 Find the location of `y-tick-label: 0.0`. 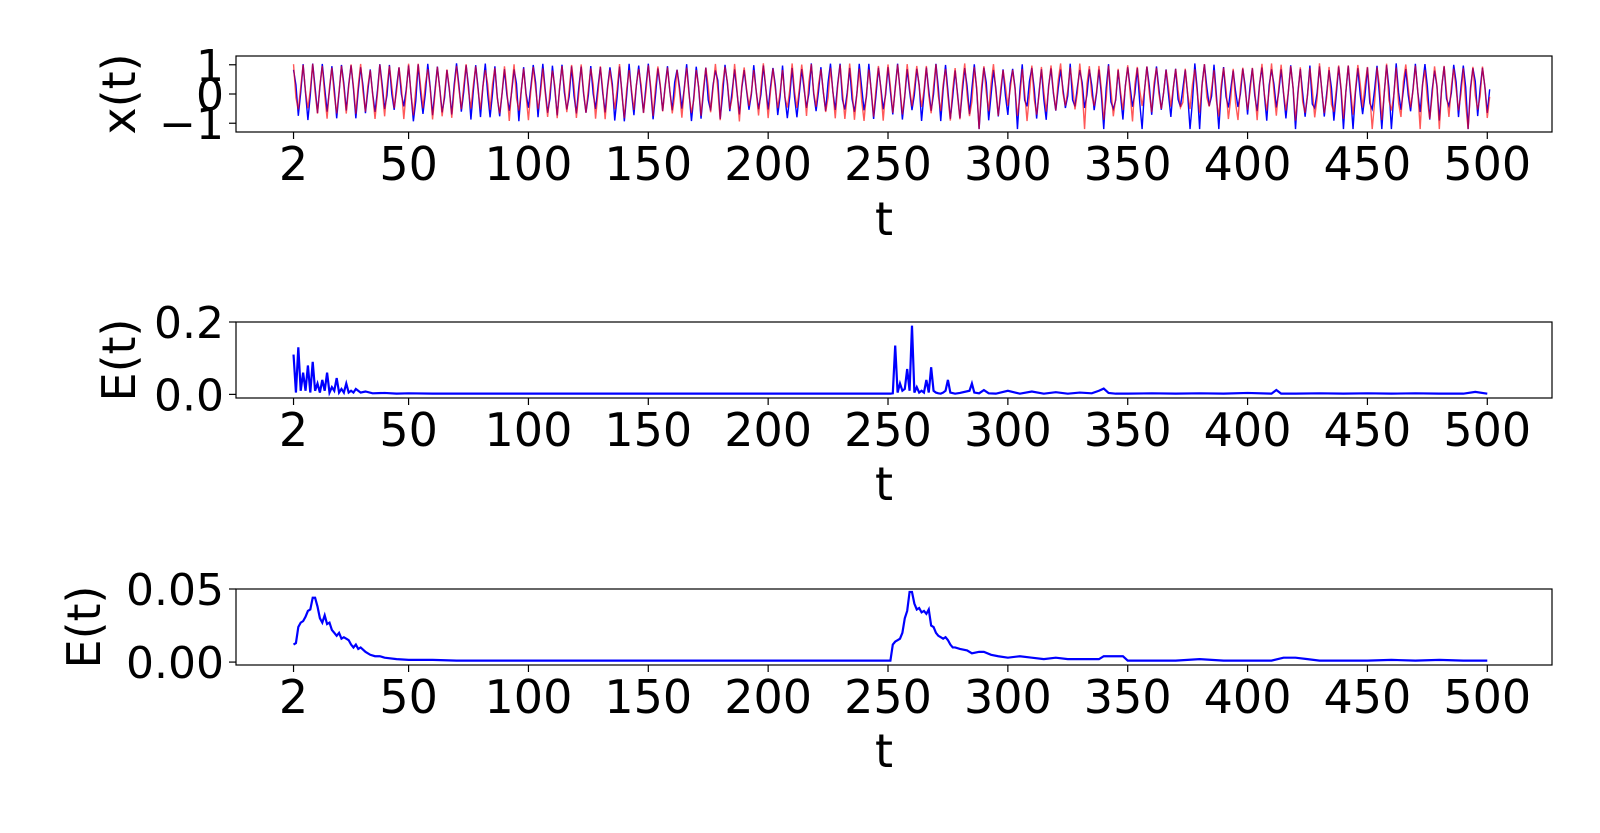

y-tick-label: 0.0 is located at coordinates (189, 395).